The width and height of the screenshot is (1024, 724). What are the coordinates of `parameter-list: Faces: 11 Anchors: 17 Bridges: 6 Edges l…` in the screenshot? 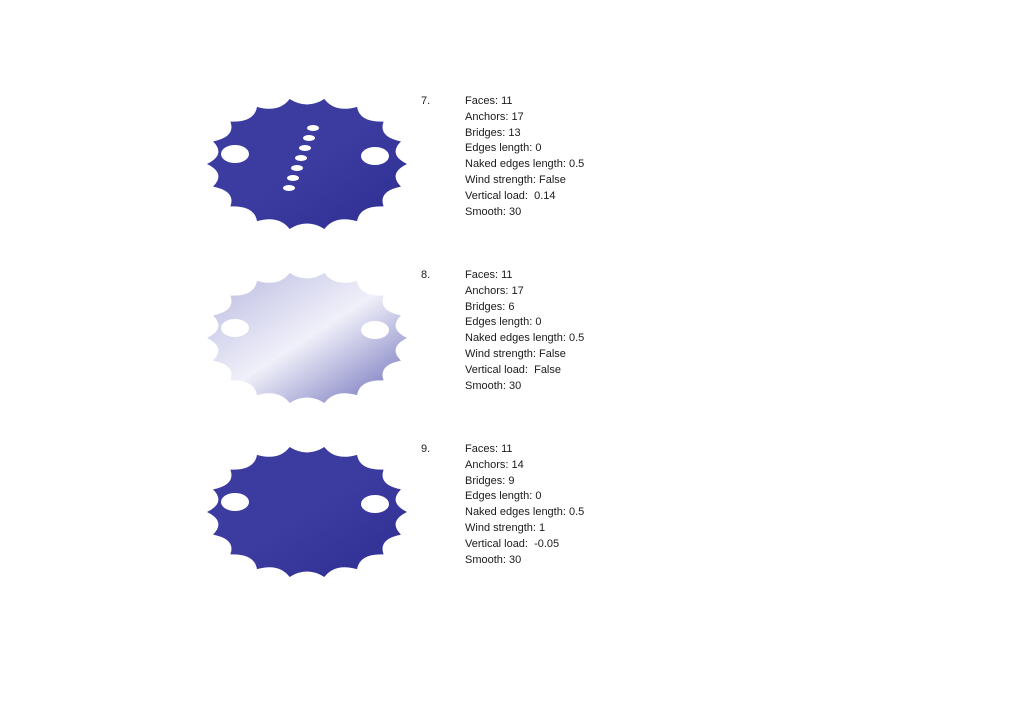 It's located at (524, 331).